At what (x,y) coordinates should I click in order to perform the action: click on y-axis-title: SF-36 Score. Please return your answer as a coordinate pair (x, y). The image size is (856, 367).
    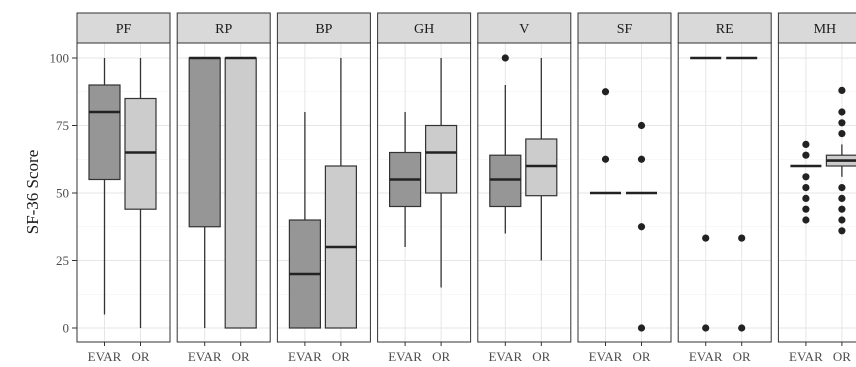
    Looking at the image, I should click on (32, 192).